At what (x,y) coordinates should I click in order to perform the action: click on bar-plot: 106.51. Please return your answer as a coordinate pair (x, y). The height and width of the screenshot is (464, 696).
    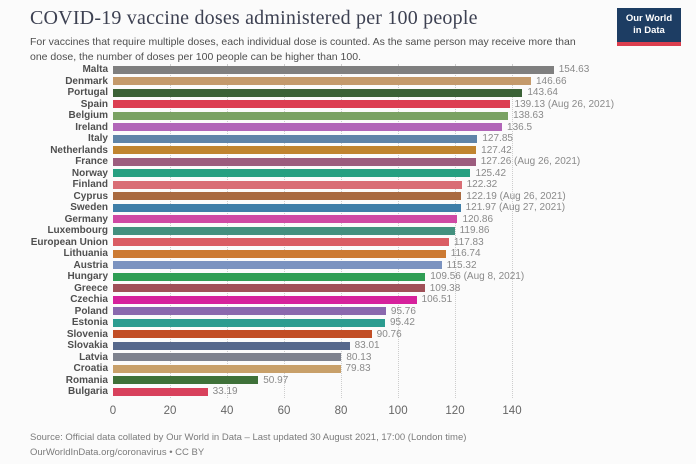
    Looking at the image, I should click on (341, 299).